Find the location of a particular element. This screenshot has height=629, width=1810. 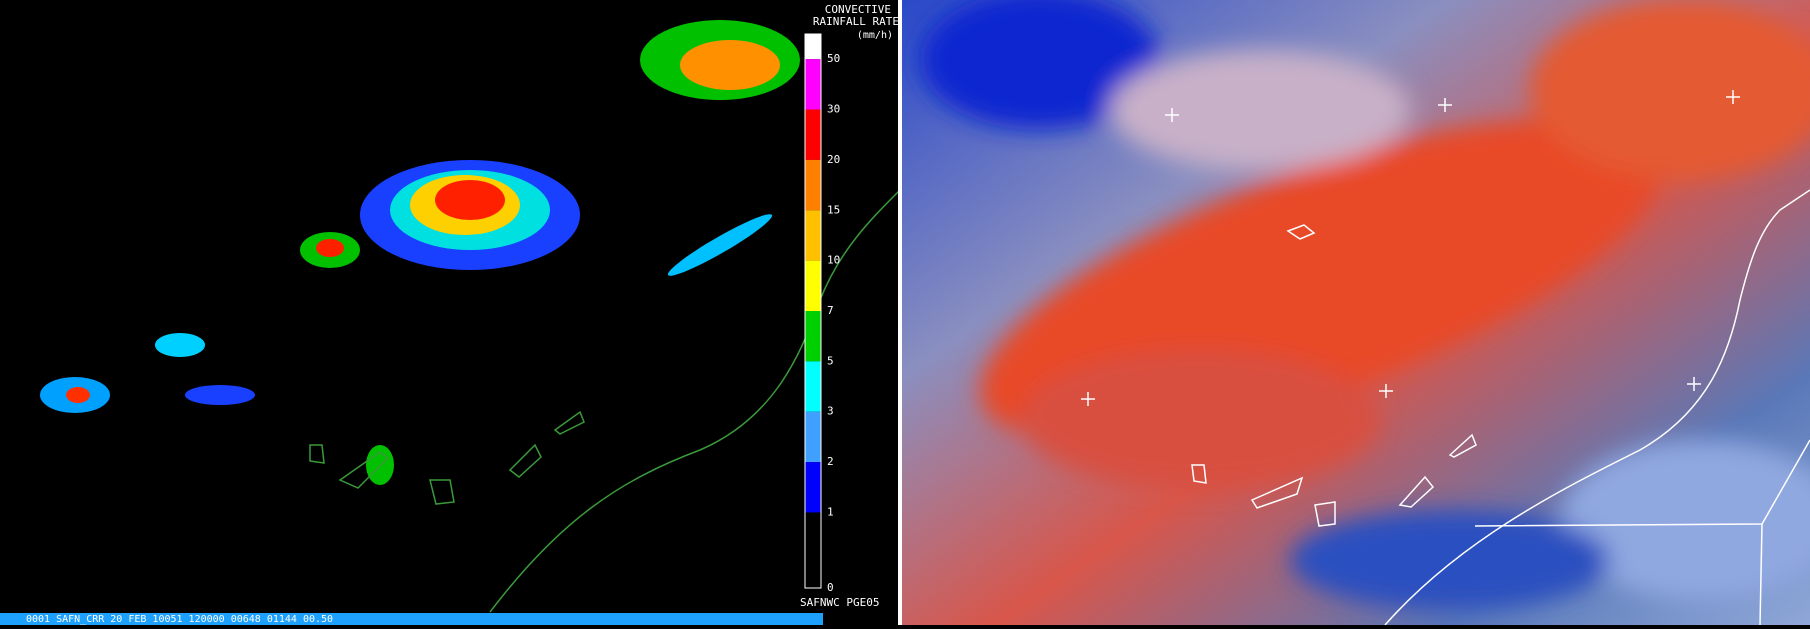

legend-label: 10 is located at coordinates (833, 260).